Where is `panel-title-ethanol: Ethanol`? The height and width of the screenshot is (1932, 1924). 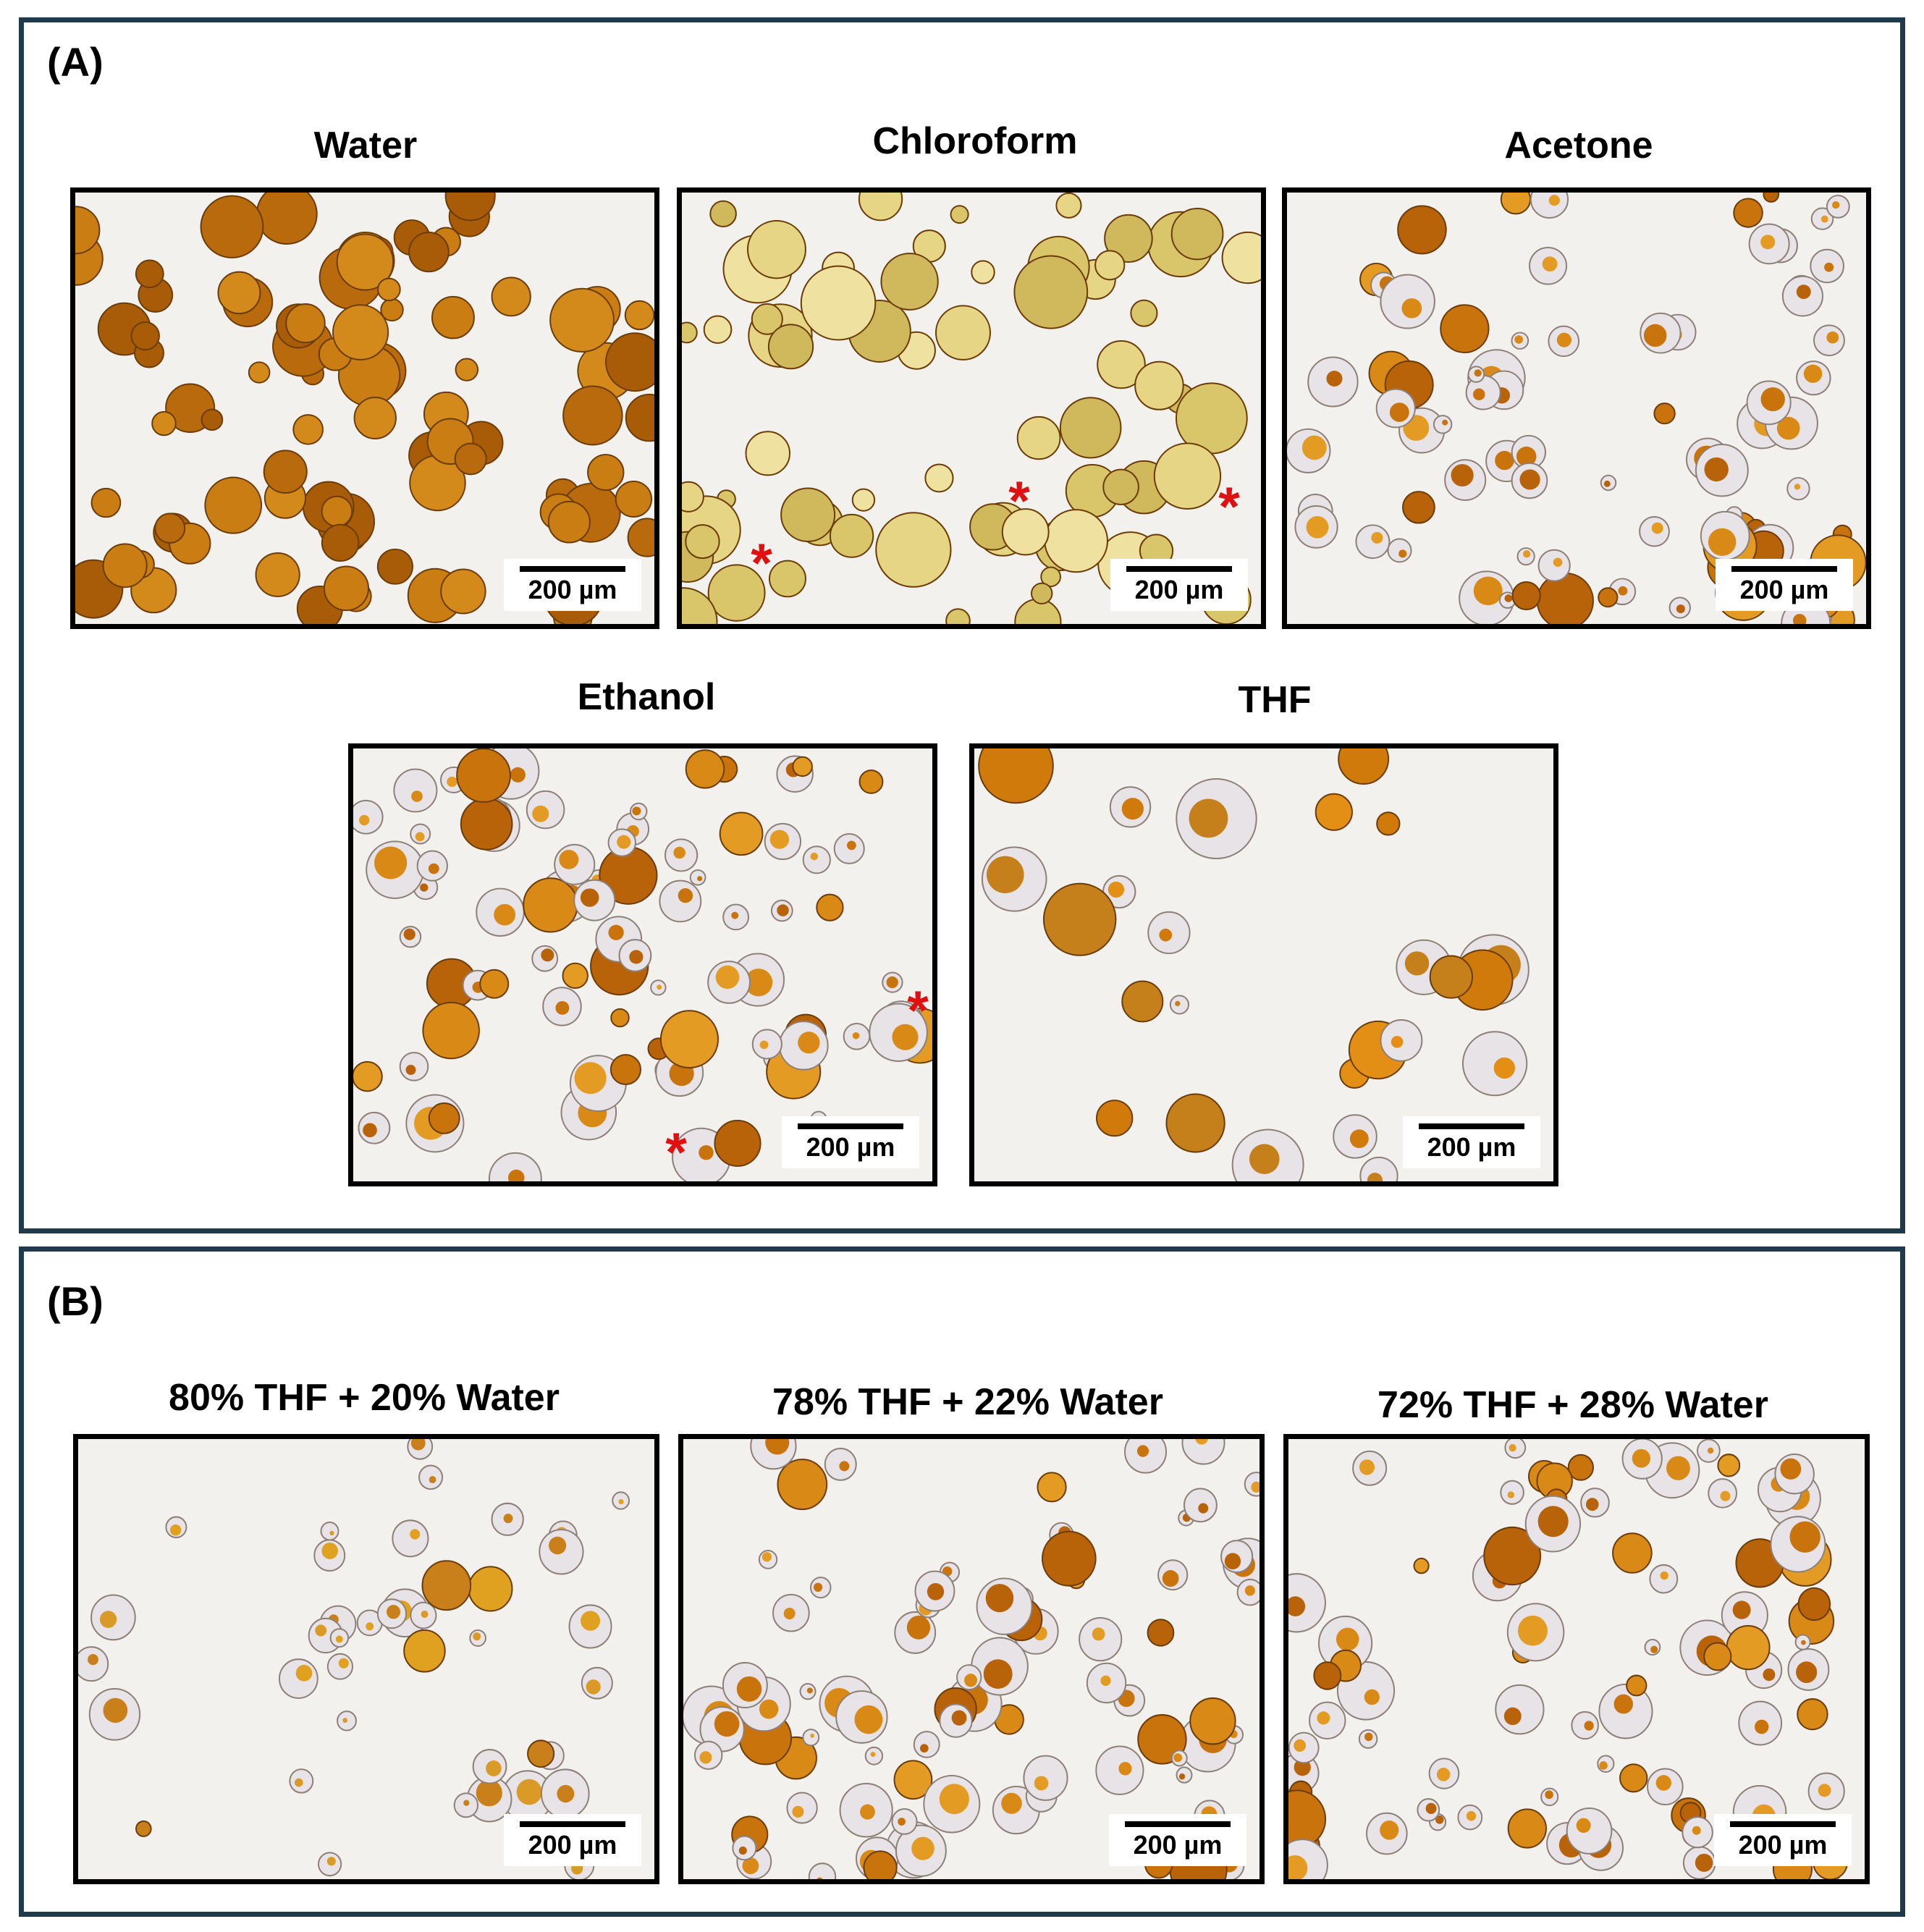 panel-title-ethanol: Ethanol is located at coordinates (646, 697).